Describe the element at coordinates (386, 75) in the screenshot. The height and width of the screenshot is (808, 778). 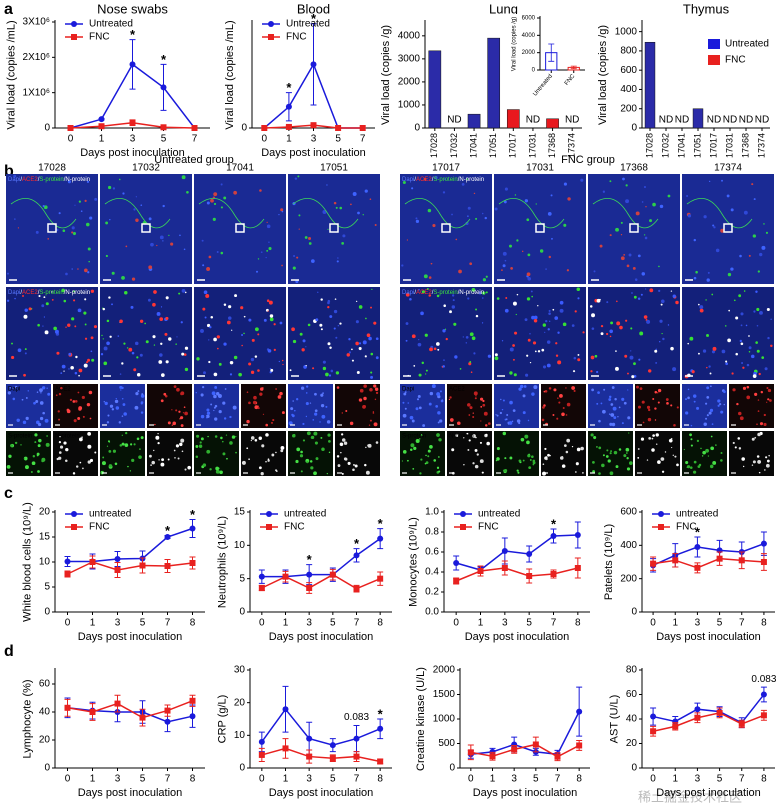
I see `y-axis-label: Viral load (copies /g)` at that location.